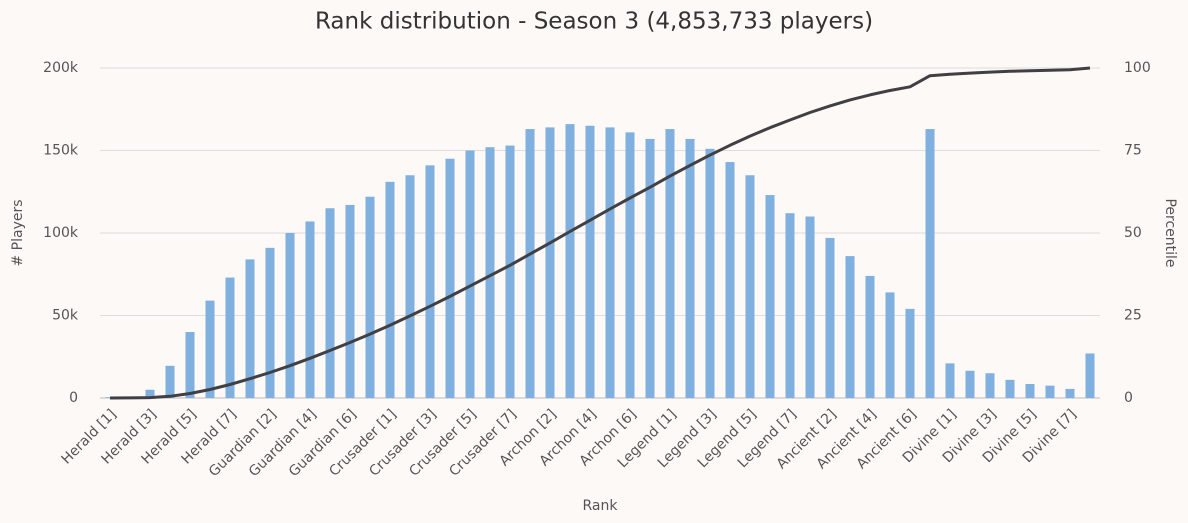  I want to click on y-axis-title: # Players, so click(18, 232).